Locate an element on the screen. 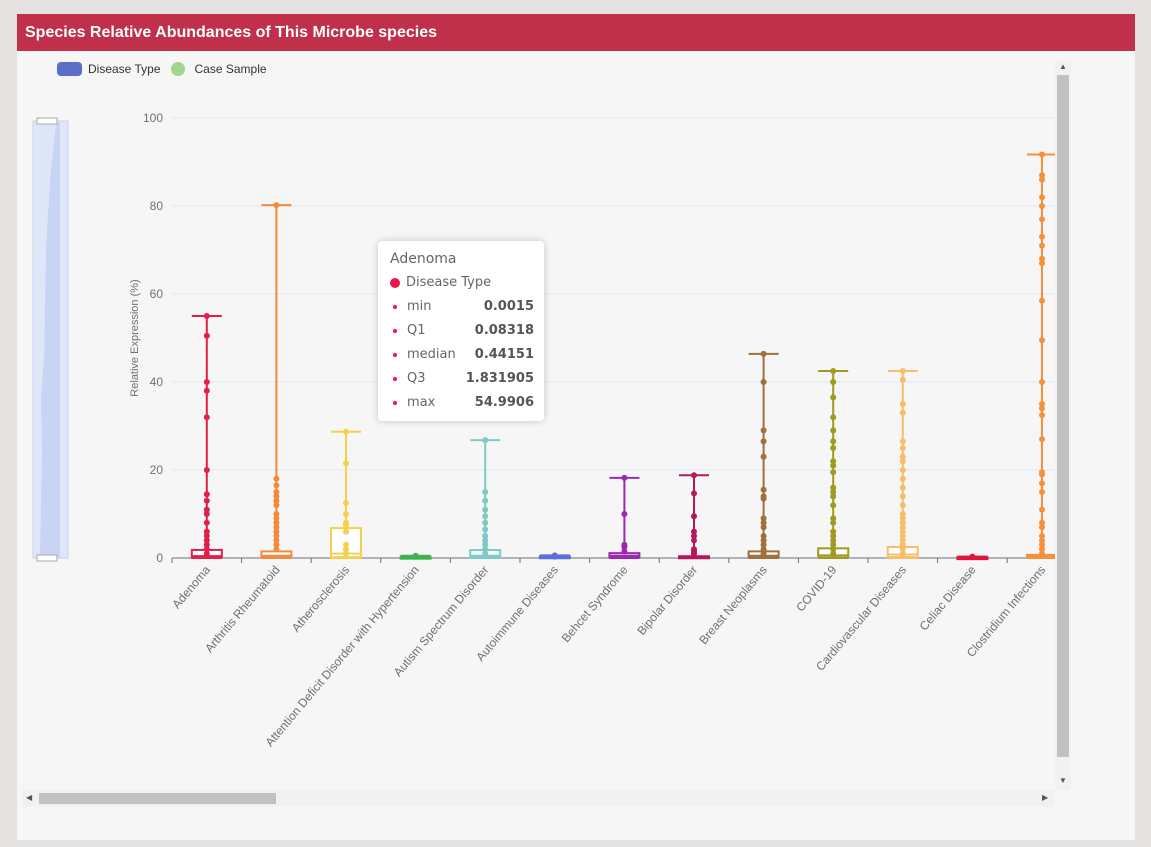 Image resolution: width=1151 pixels, height=847 pixels. horizontal-scrollbar: ◀ ▶ is located at coordinates (538, 798).